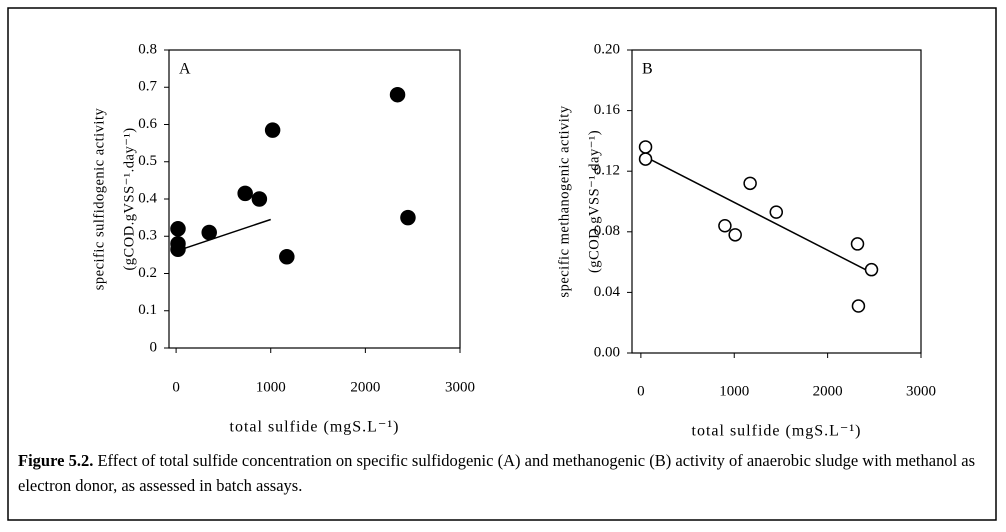 This screenshot has width=1006, height=532. What do you see at coordinates (154, 347) in the screenshot?
I see `y-tick-label: 0` at bounding box center [154, 347].